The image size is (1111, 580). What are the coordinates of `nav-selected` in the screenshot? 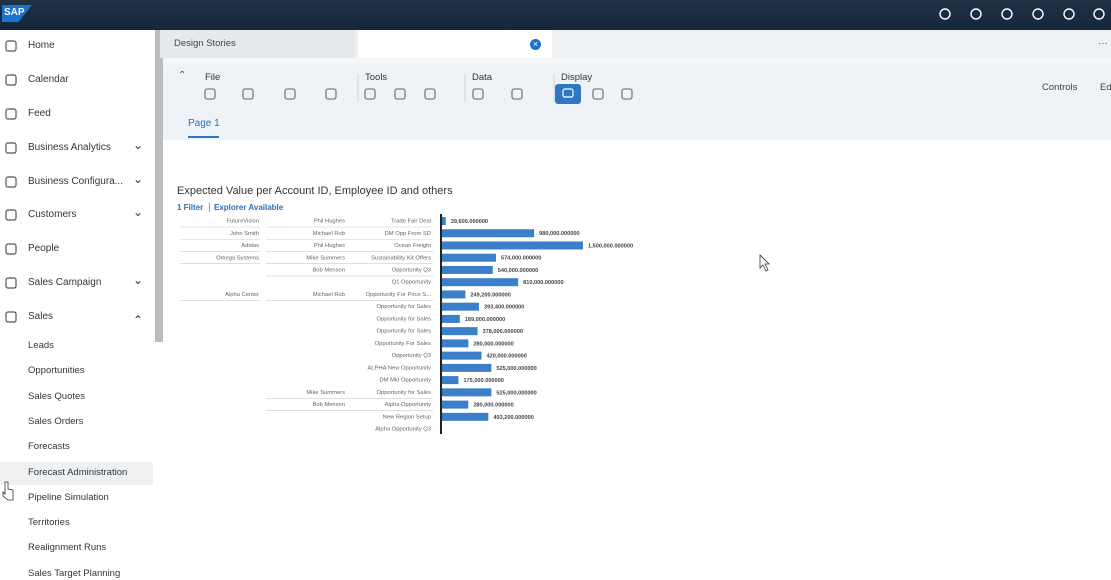 It's located at (76, 473).